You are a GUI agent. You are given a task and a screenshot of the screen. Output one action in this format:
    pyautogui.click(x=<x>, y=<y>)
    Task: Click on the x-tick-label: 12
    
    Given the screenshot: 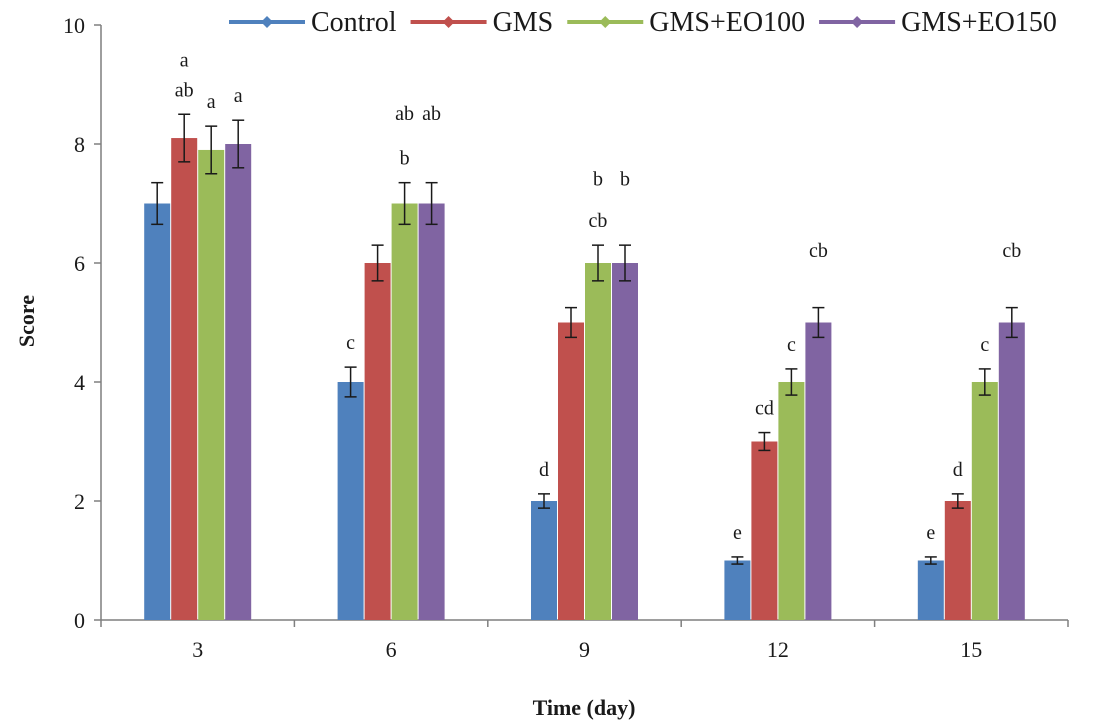 What is the action you would take?
    pyautogui.click(x=778, y=649)
    